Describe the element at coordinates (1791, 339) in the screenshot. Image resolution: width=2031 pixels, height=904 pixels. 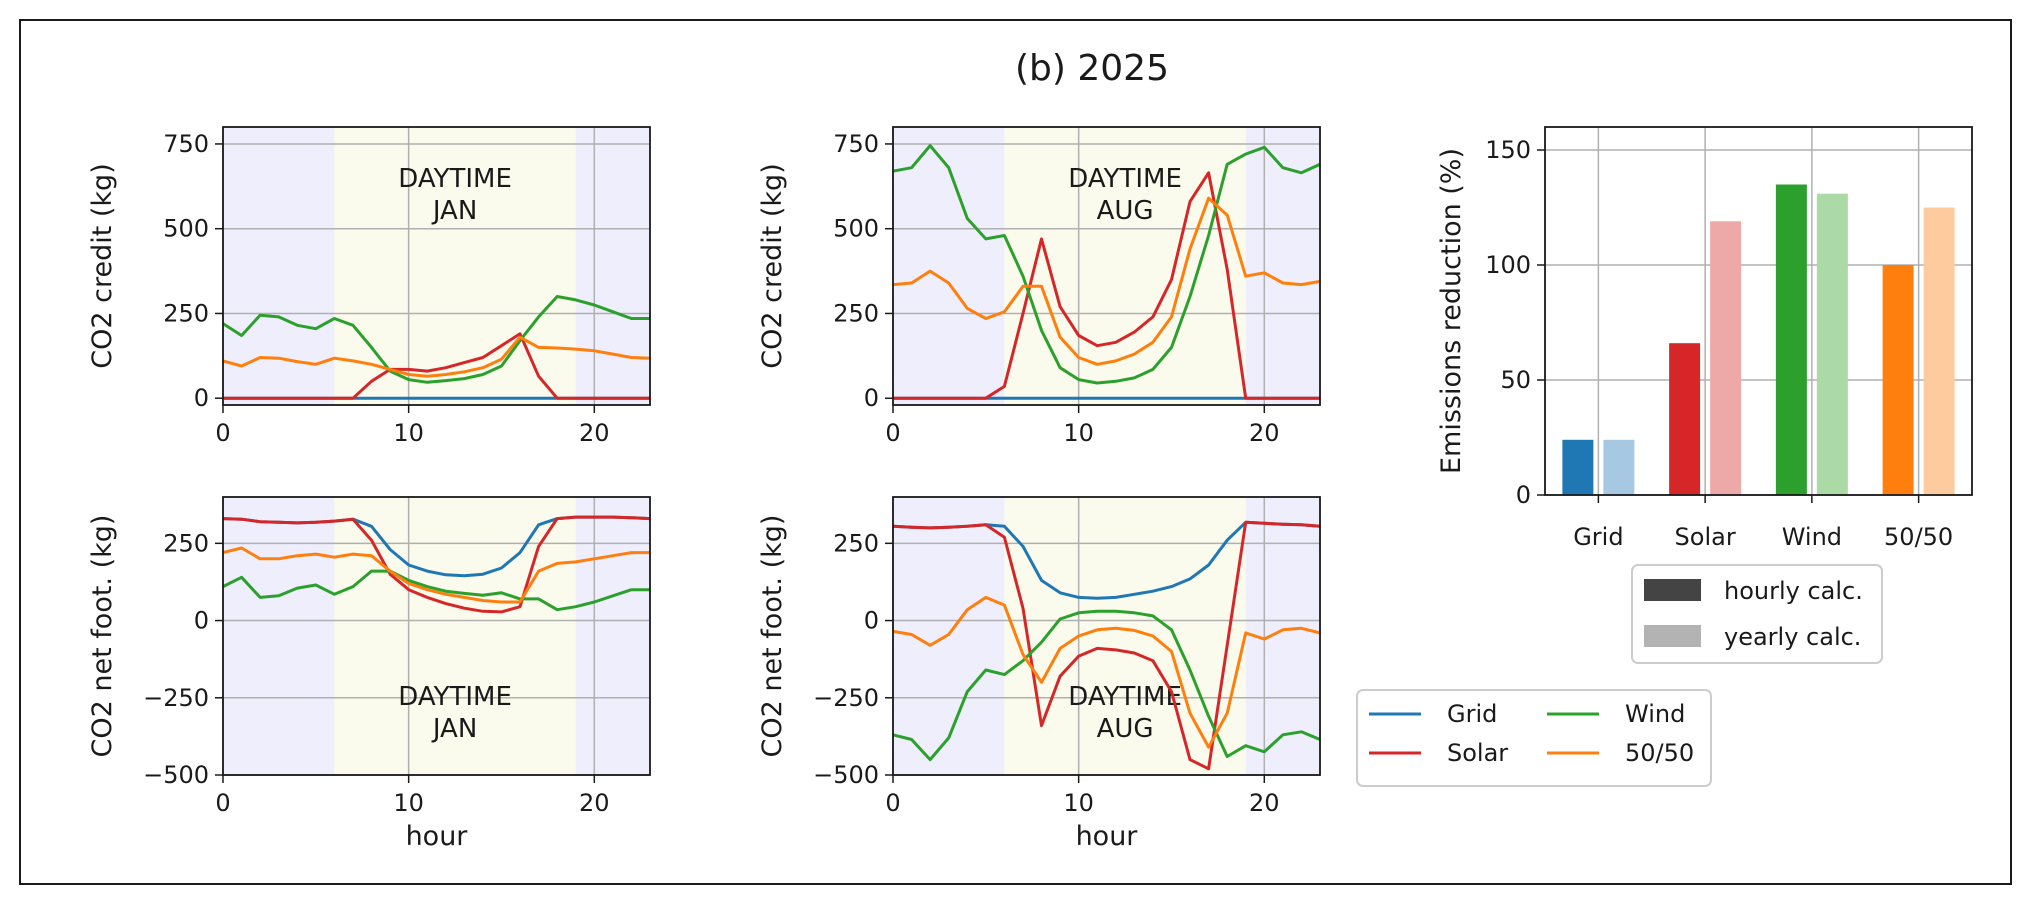
I see `bar-Wind-hourly` at that location.